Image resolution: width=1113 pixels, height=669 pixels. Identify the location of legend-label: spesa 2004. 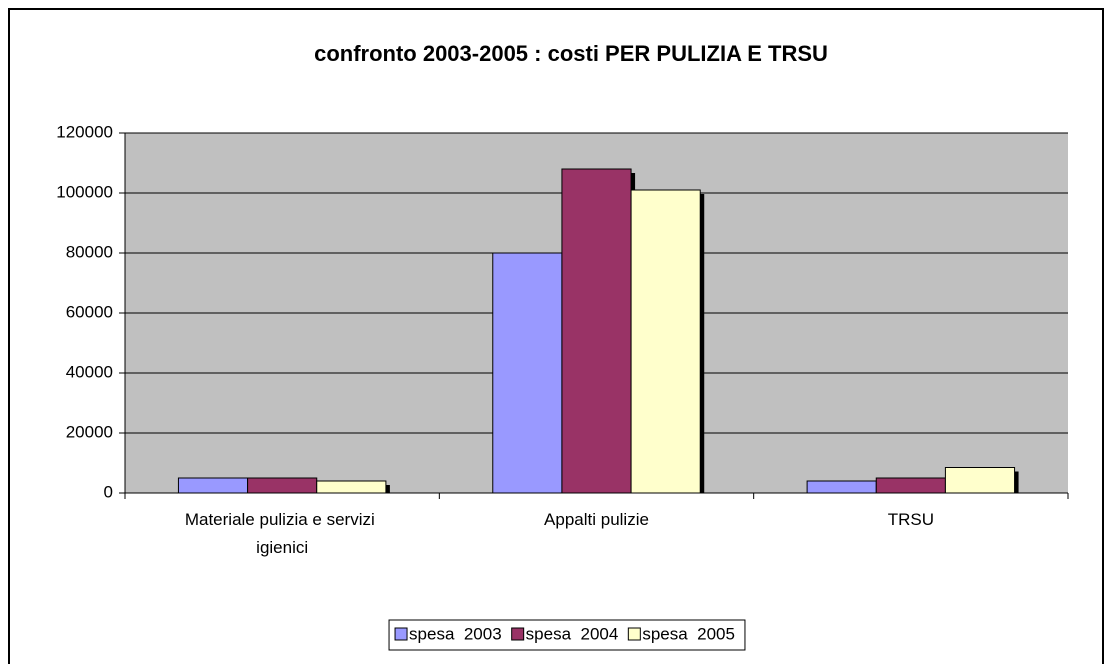
(572, 633).